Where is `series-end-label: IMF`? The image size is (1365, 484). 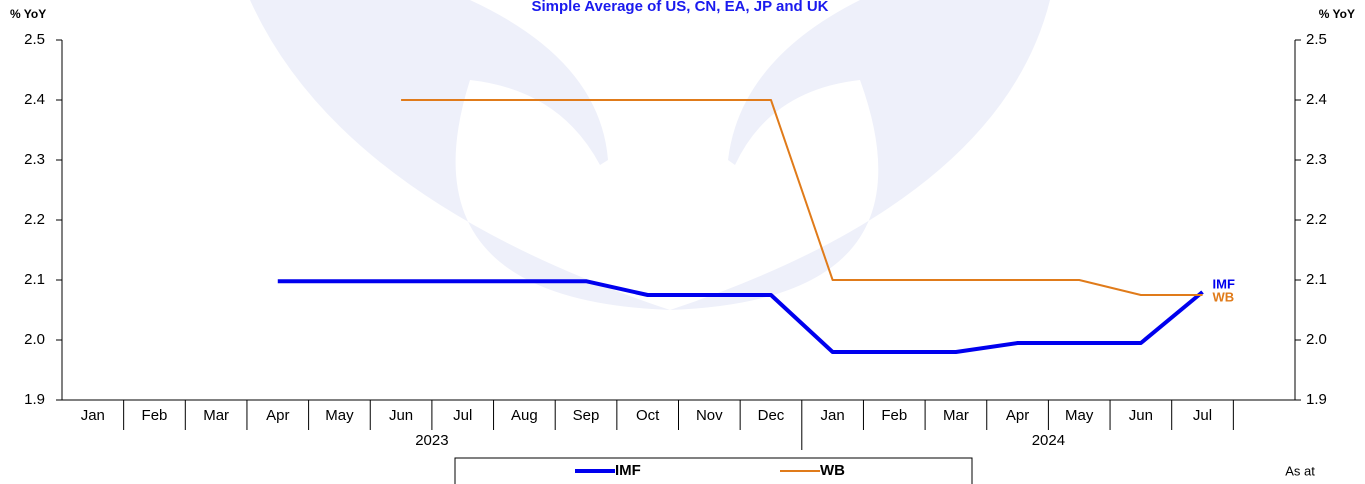 series-end-label: IMF is located at coordinates (1224, 283).